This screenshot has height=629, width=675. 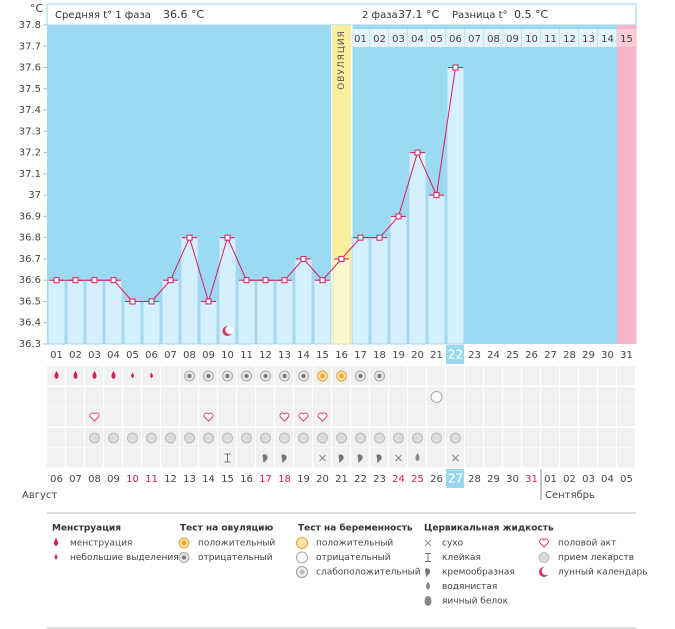 What do you see at coordinates (512, 355) in the screenshot?
I see `x-tick-label: 25` at bounding box center [512, 355].